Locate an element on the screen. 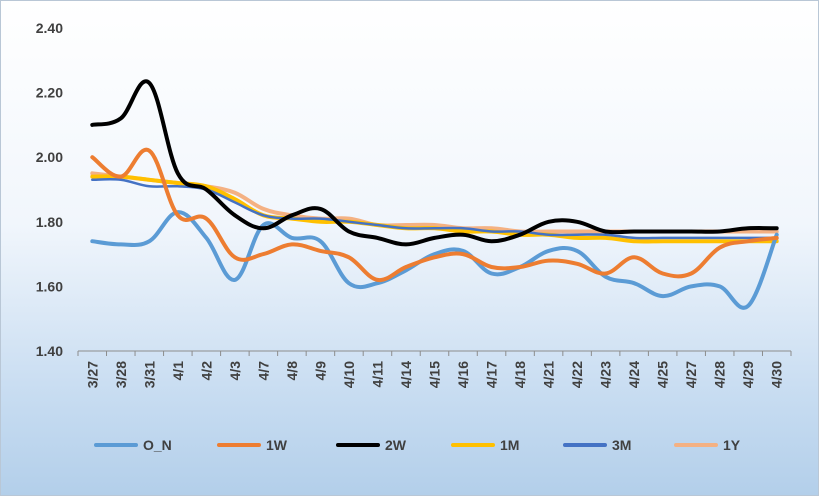 This screenshot has height=496, width=819. x-tick-label: 4/3 is located at coordinates (235, 371).